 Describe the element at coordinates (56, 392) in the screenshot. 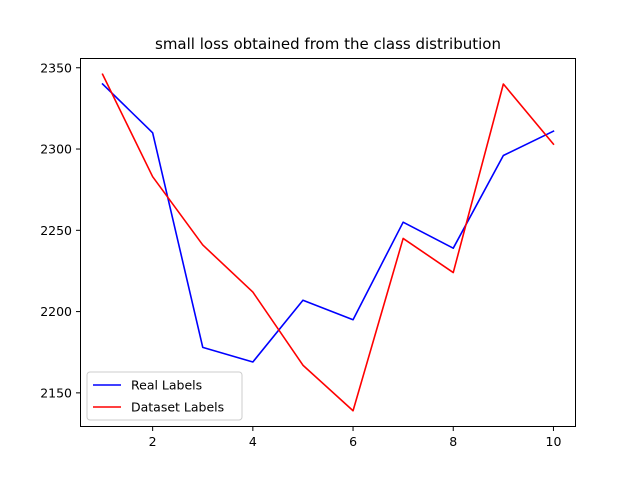

I see `y-tick-label-1: 2150` at that location.